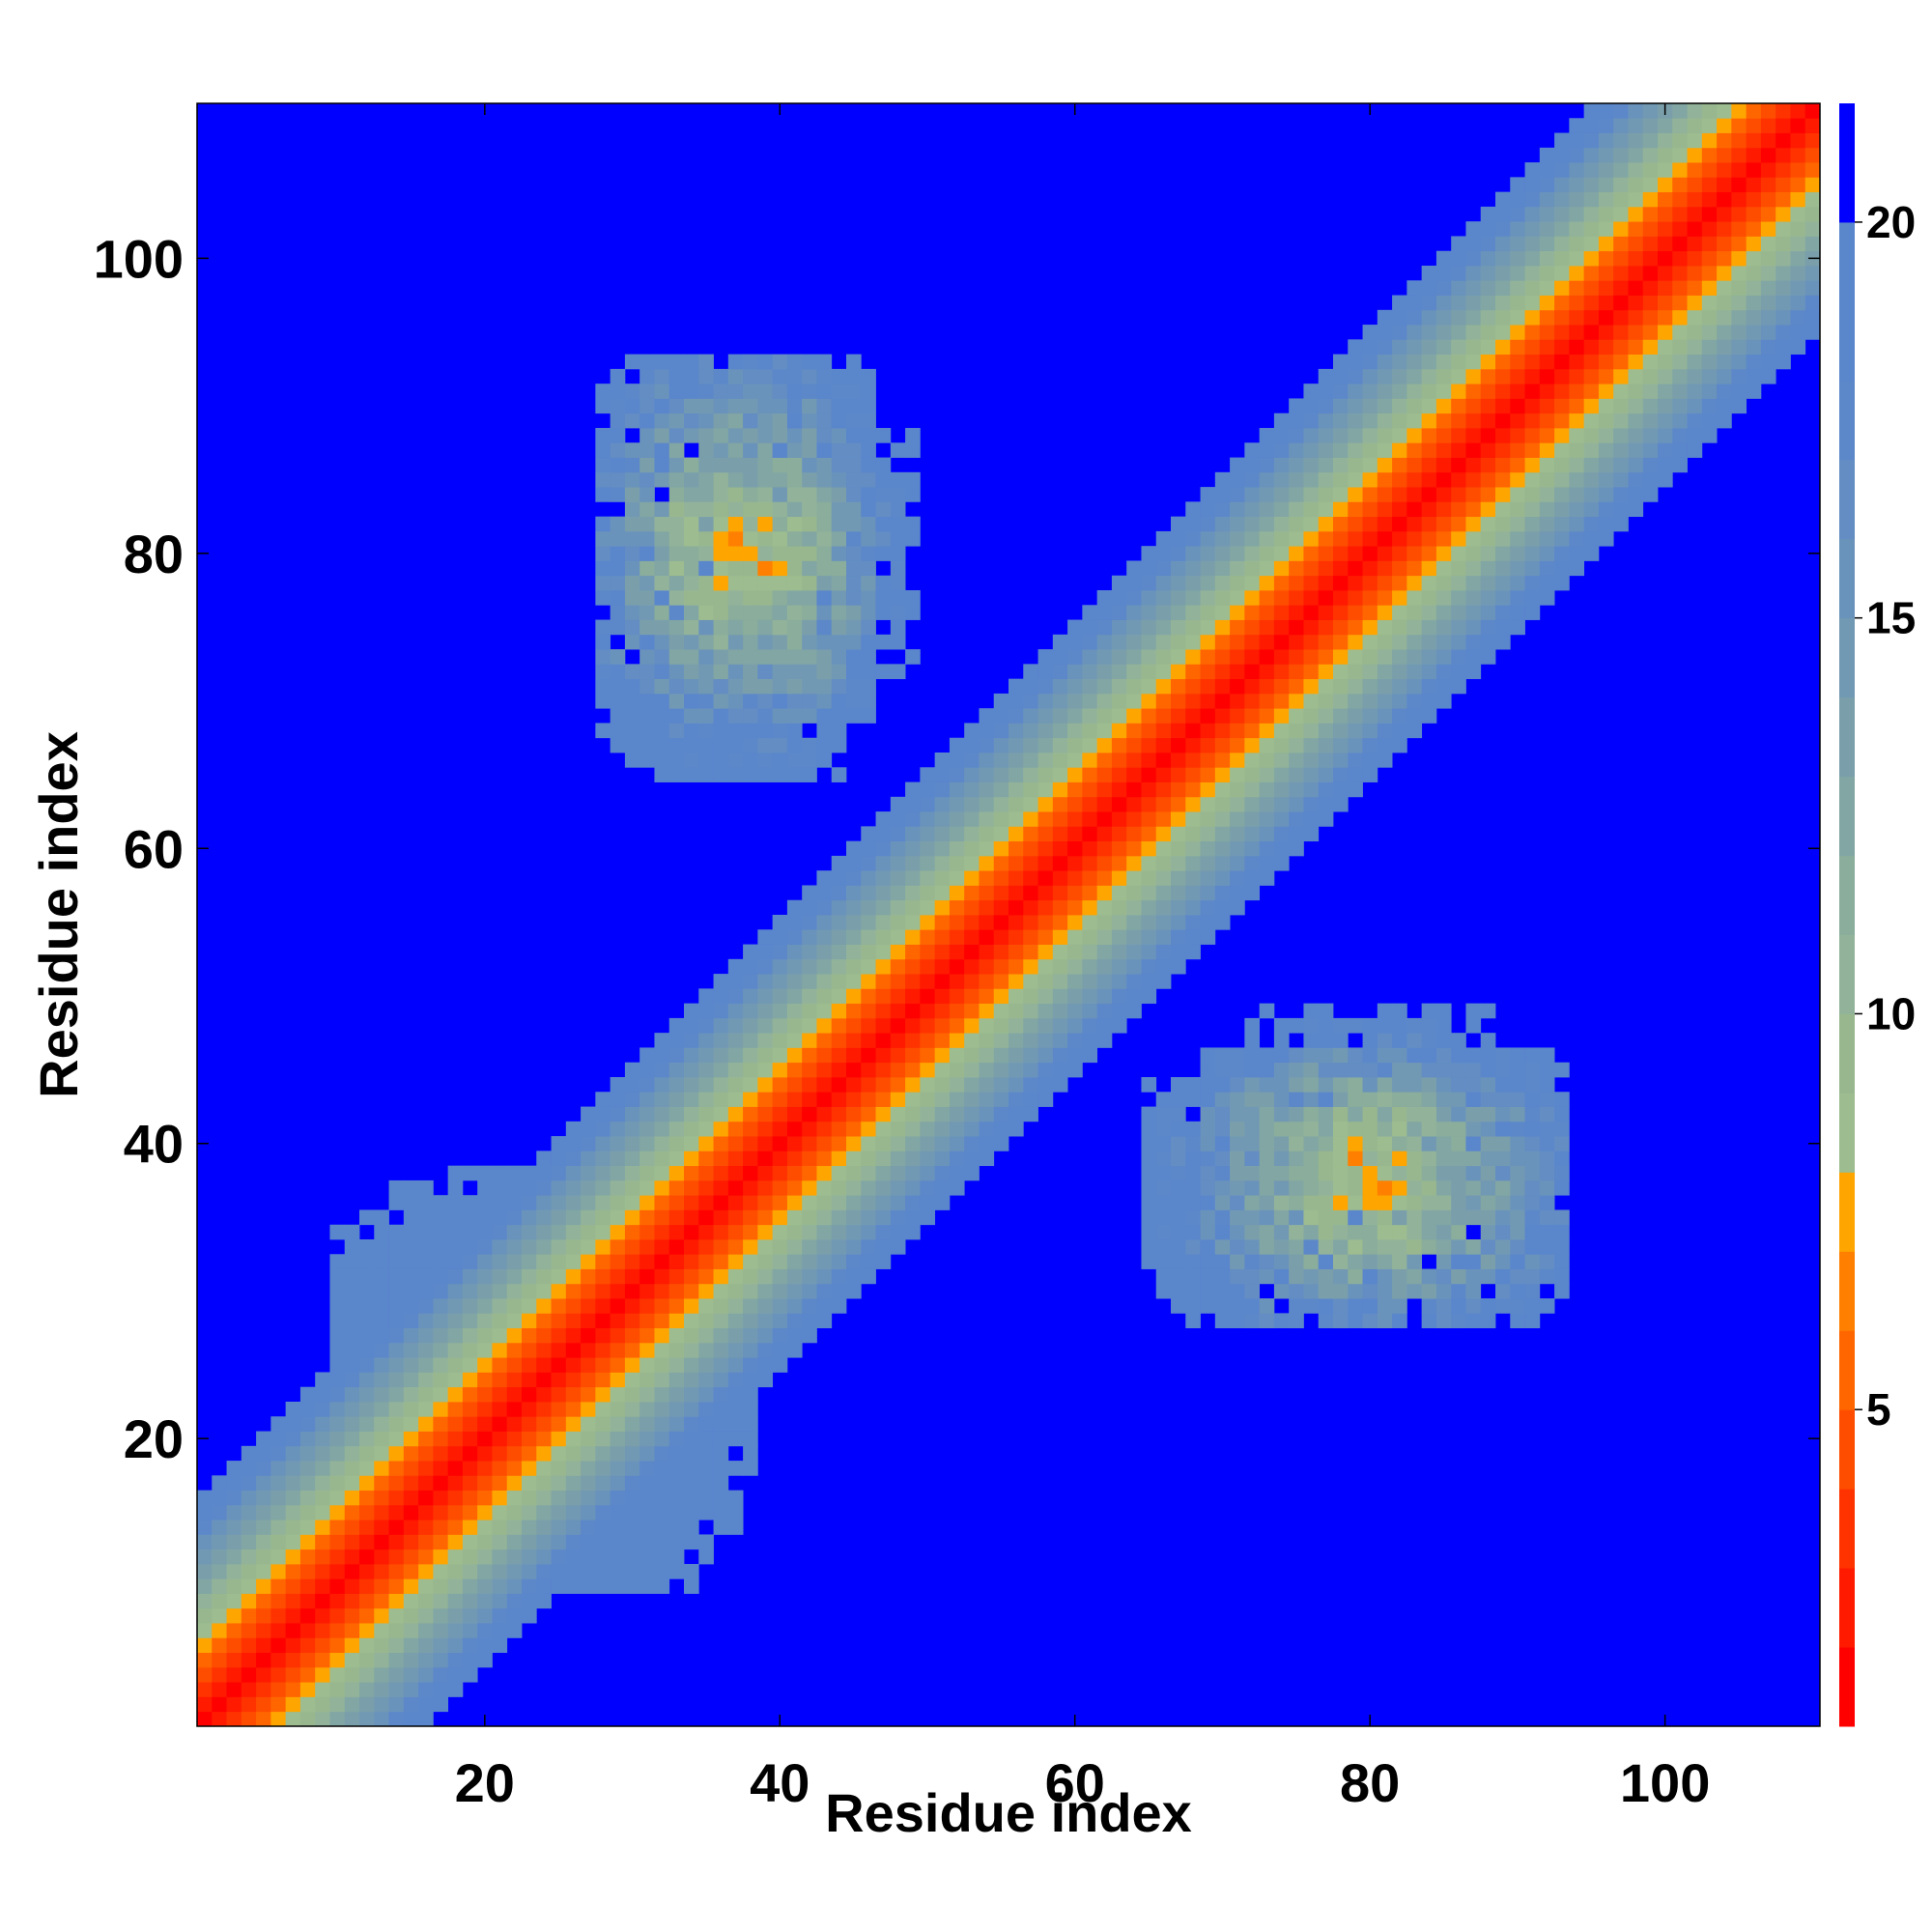 Image resolution: width=1932 pixels, height=1932 pixels. Describe the element at coordinates (1847, 1133) in the screenshot. I see `colorbar-segment` at that location.